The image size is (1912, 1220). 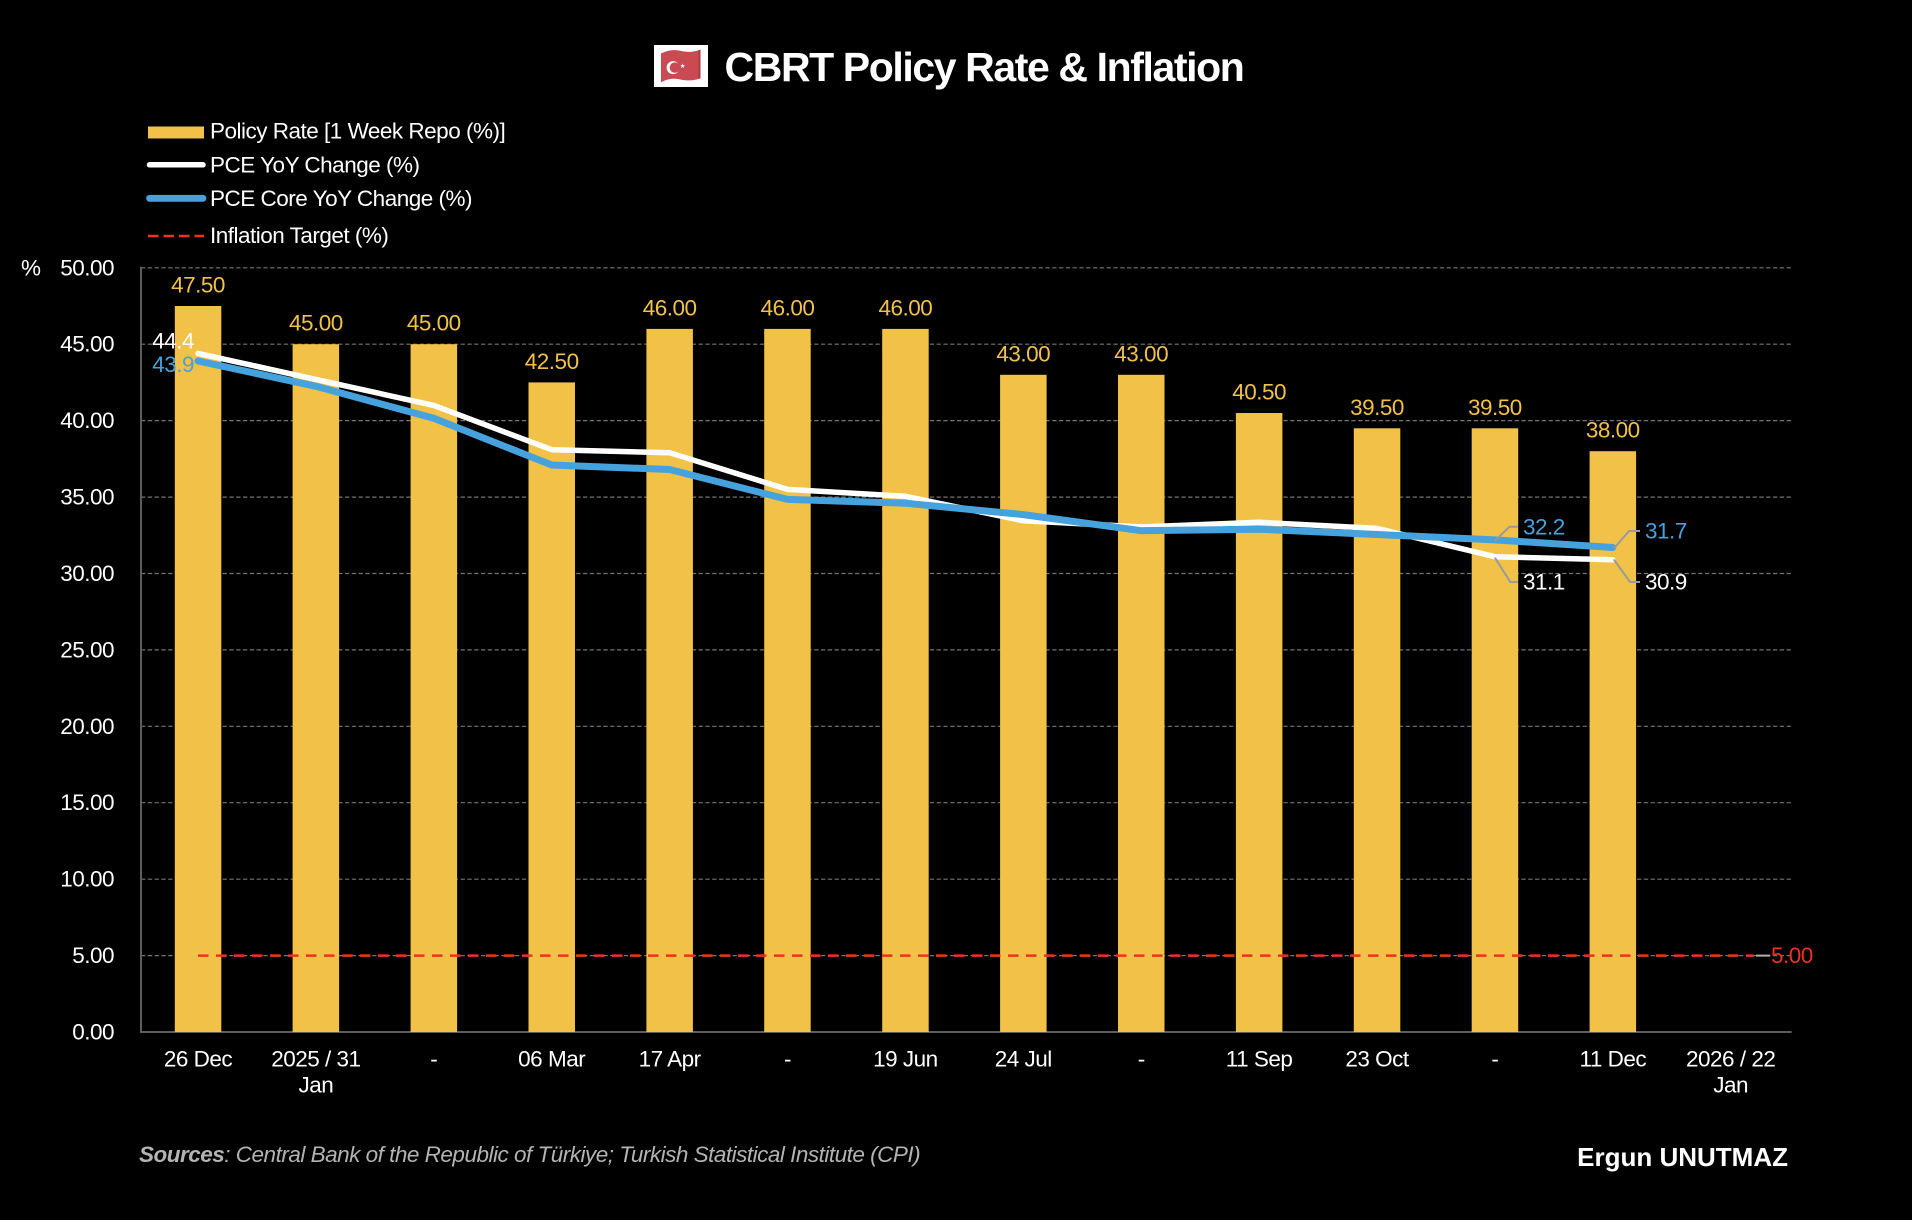 I want to click on svg-text: 06 Mar, so click(x=552, y=1059).